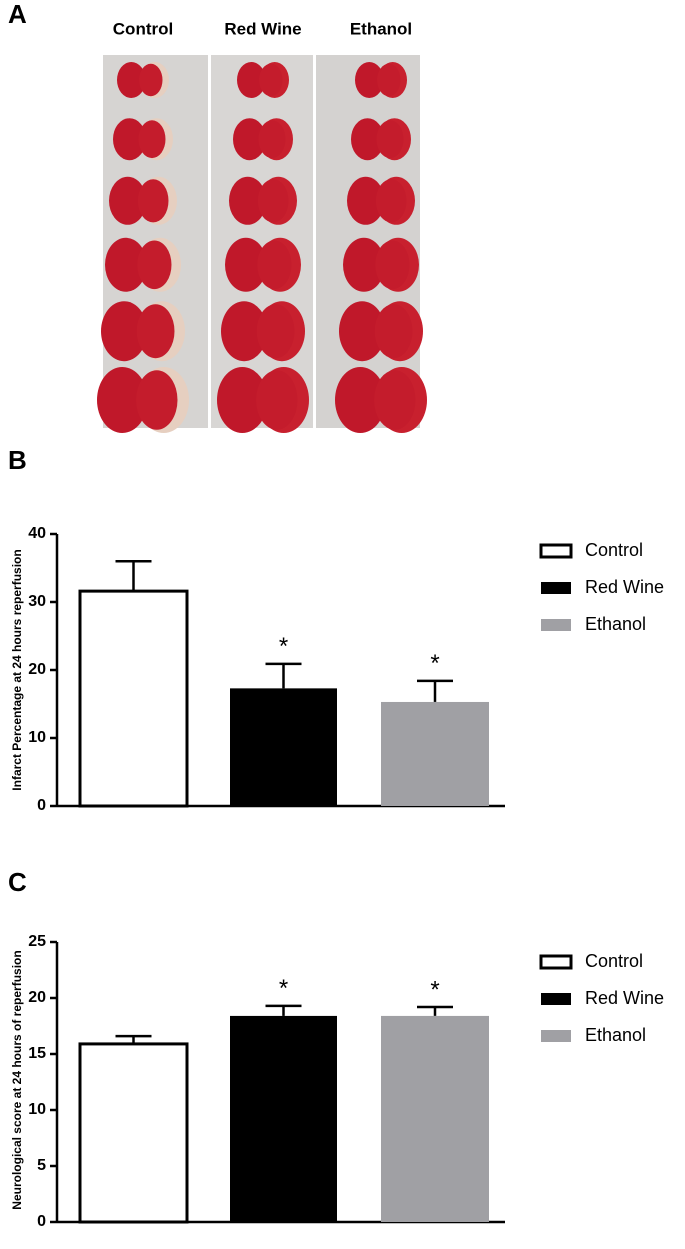  What do you see at coordinates (41, 1165) in the screenshot?
I see `y-tick-label: 5` at bounding box center [41, 1165].